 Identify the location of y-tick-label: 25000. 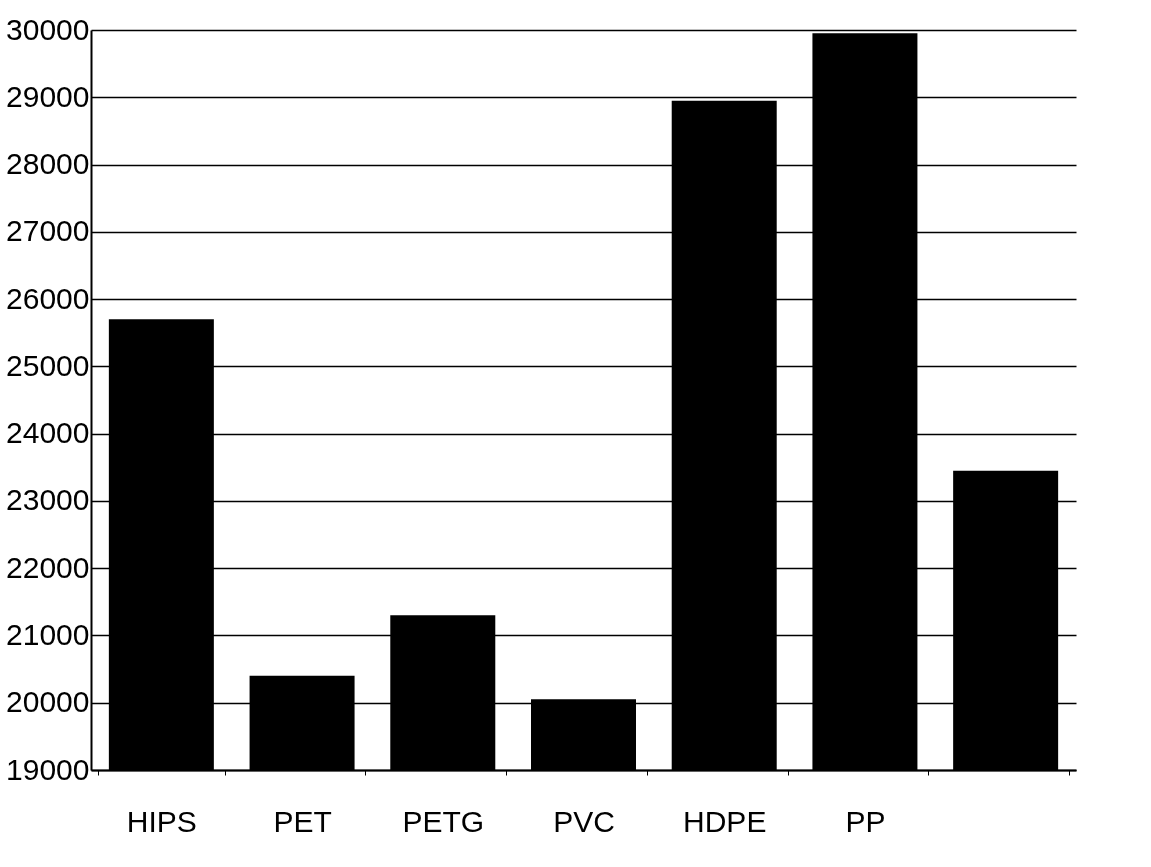
(48, 365).